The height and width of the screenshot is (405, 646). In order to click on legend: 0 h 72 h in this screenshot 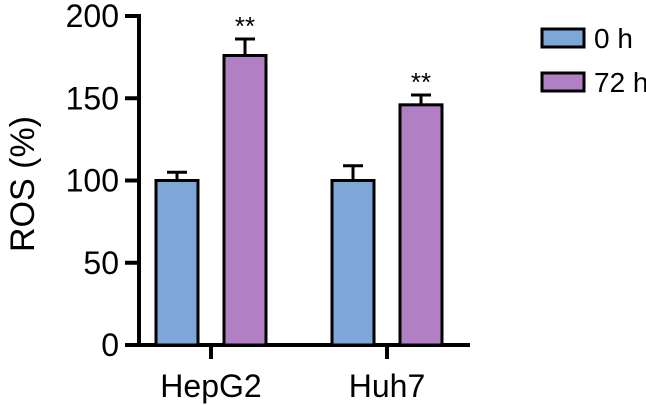, I will do `click(593, 60)`.